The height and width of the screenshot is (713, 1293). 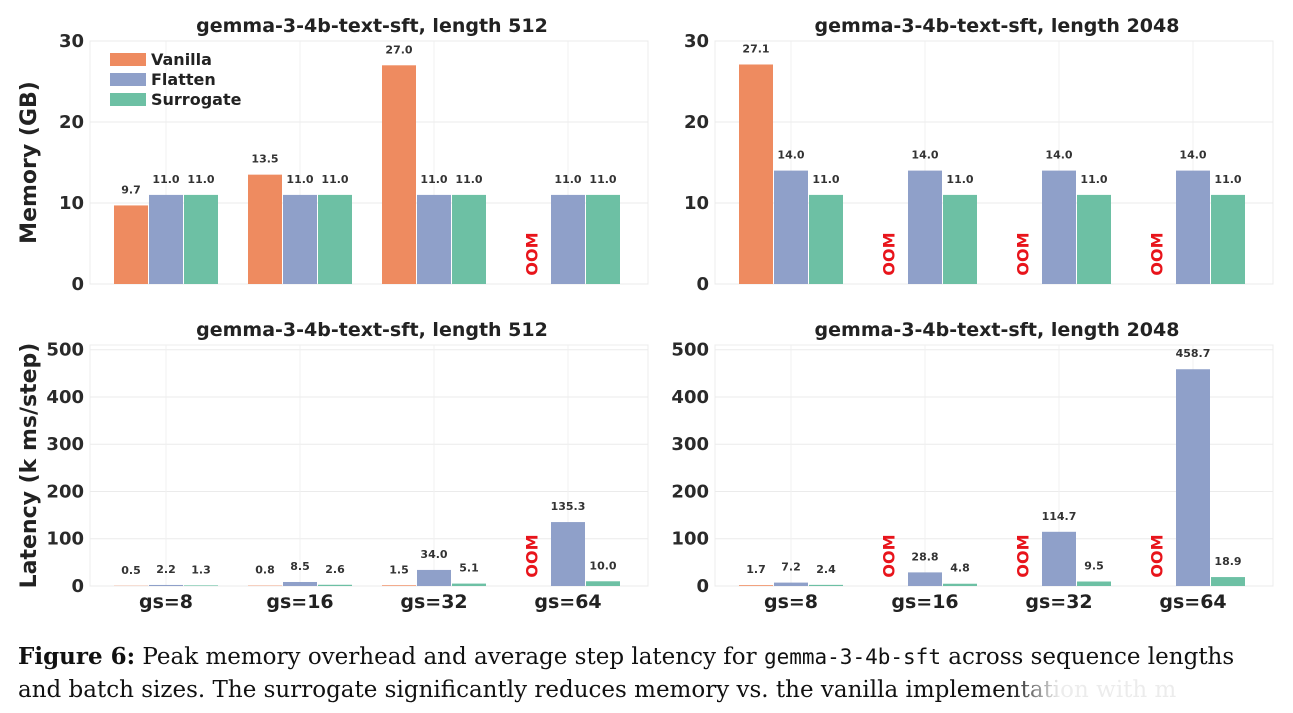 What do you see at coordinates (690, 444) in the screenshot?
I see `y-tick-label: 300` at bounding box center [690, 444].